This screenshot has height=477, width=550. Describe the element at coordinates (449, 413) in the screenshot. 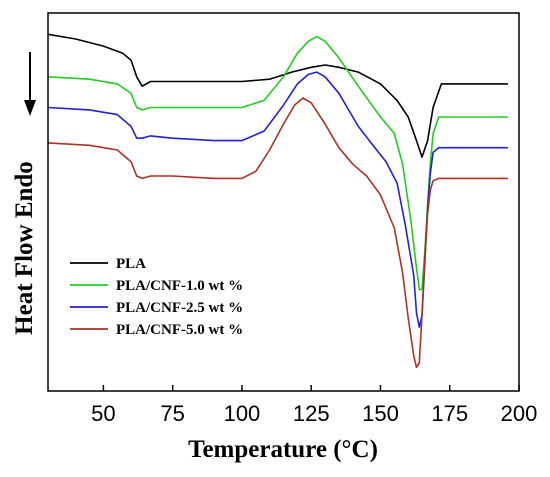

I see `x-tick-label: 175` at that location.